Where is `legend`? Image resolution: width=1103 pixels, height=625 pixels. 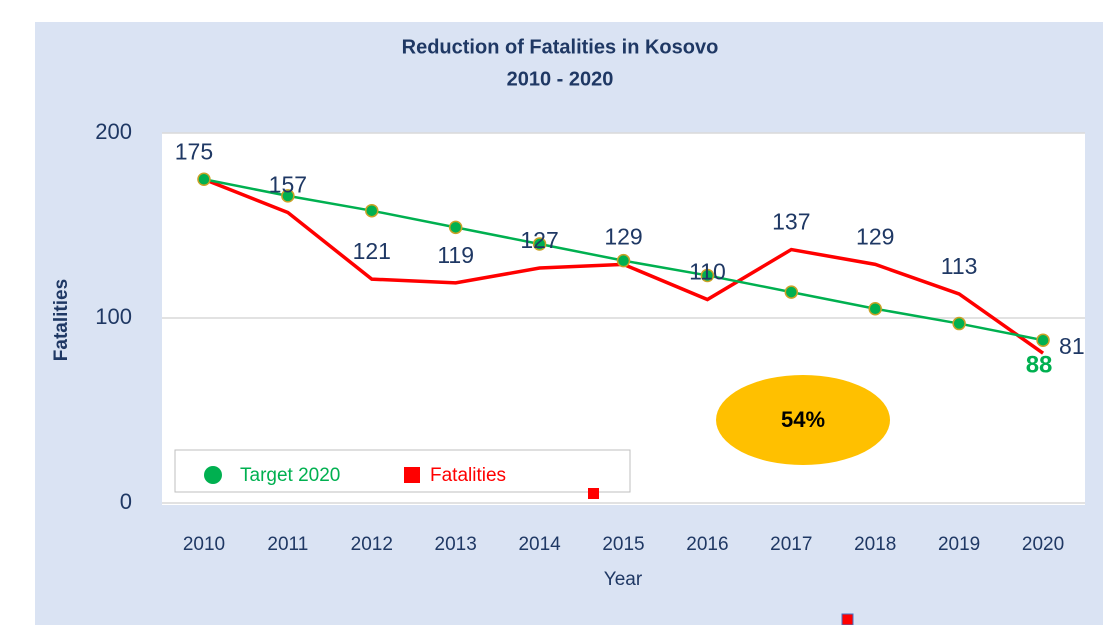
legend is located at coordinates (402, 471).